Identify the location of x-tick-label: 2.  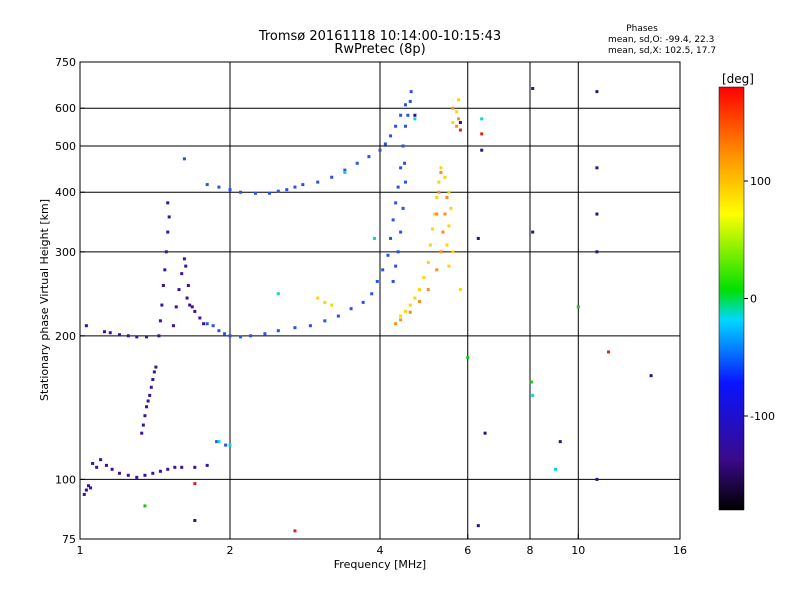
(230, 550).